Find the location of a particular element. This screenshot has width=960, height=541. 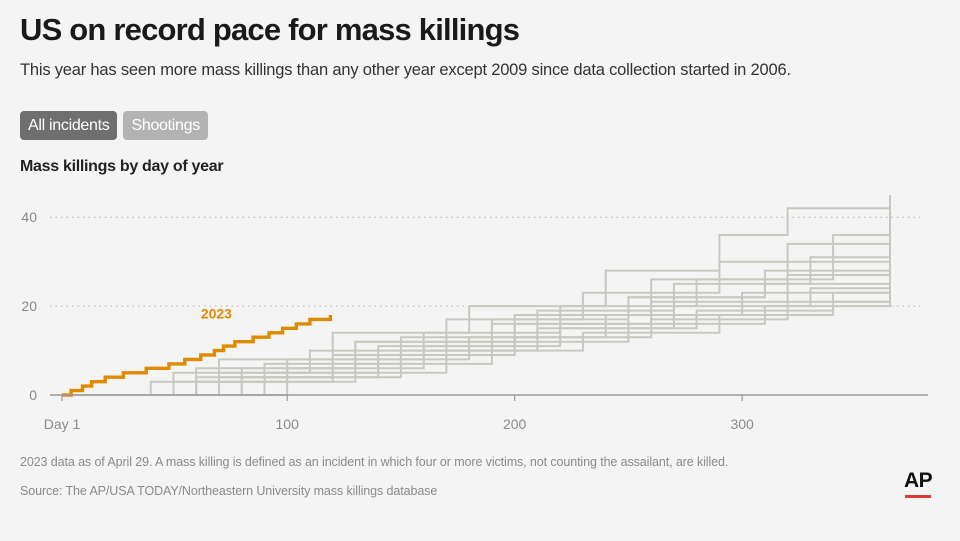

y-tick-label: 20 is located at coordinates (29, 306).